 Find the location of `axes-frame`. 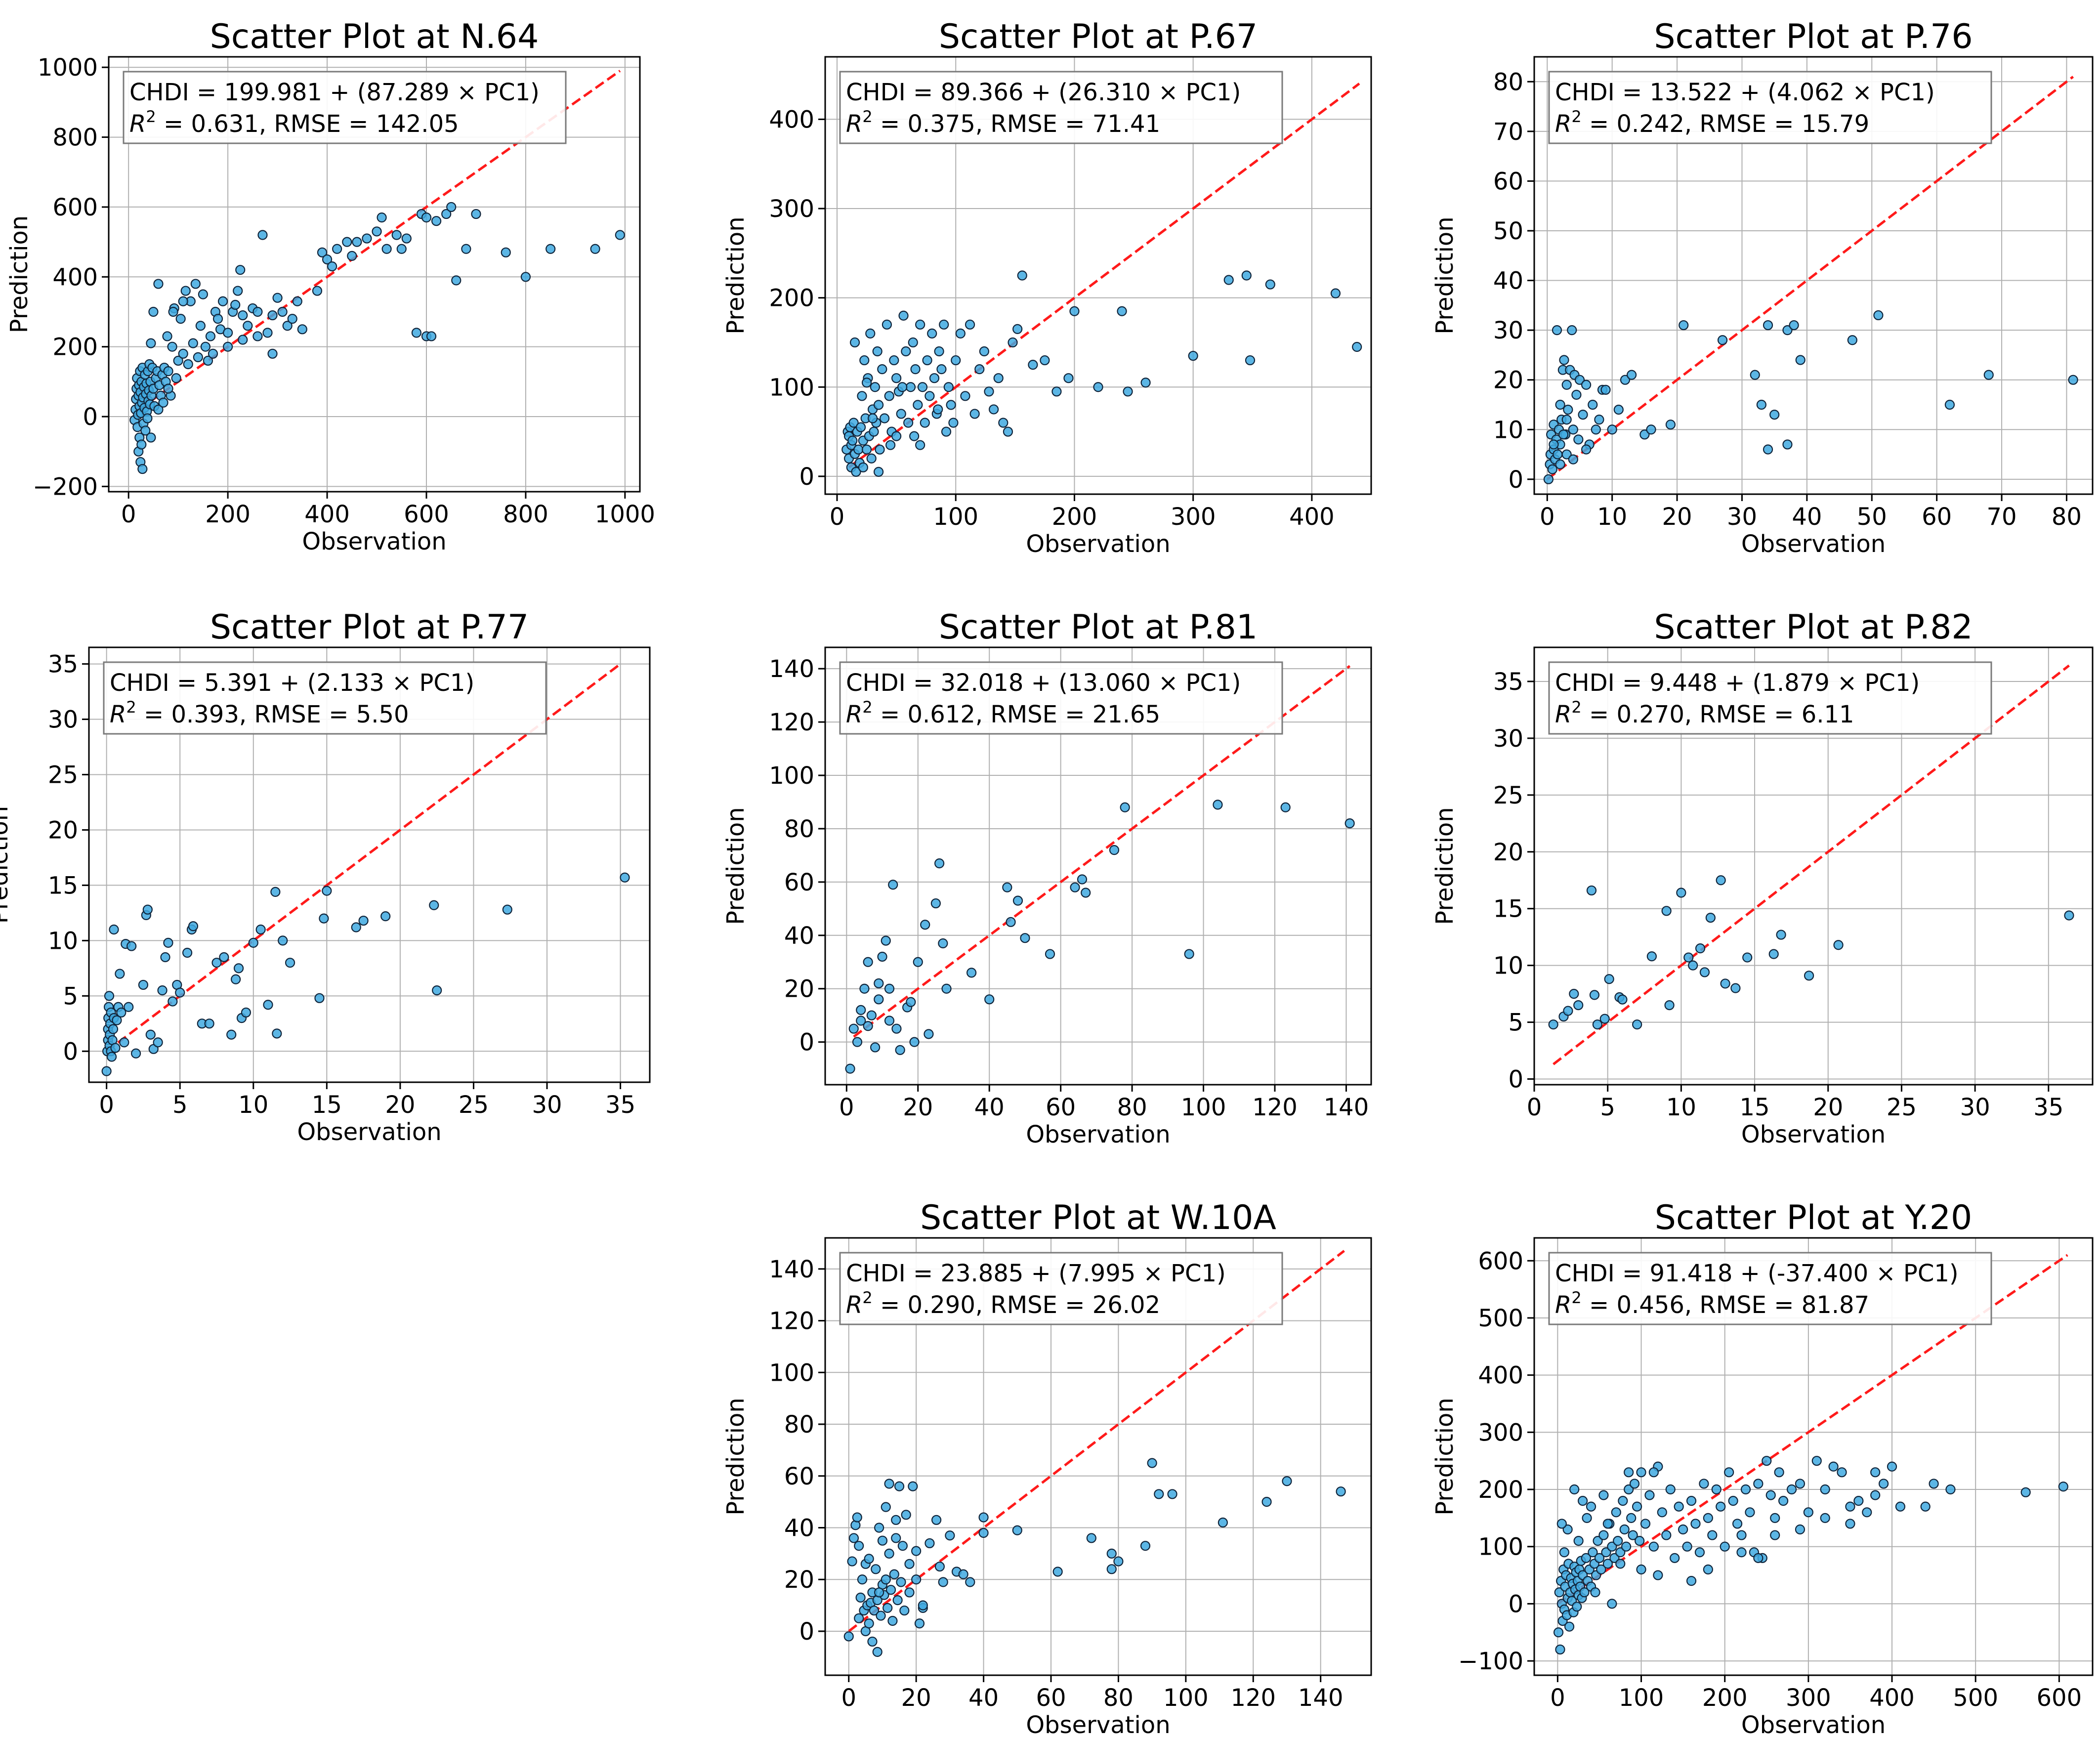

axes-frame is located at coordinates (1098, 1456).